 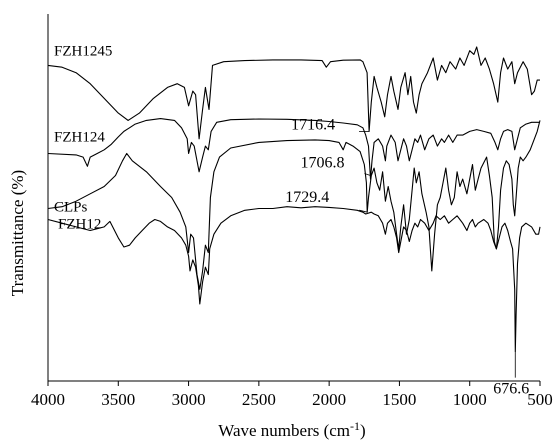 What do you see at coordinates (83, 51) in the screenshot?
I see `series-label-fzh1245: FZH1245` at bounding box center [83, 51].